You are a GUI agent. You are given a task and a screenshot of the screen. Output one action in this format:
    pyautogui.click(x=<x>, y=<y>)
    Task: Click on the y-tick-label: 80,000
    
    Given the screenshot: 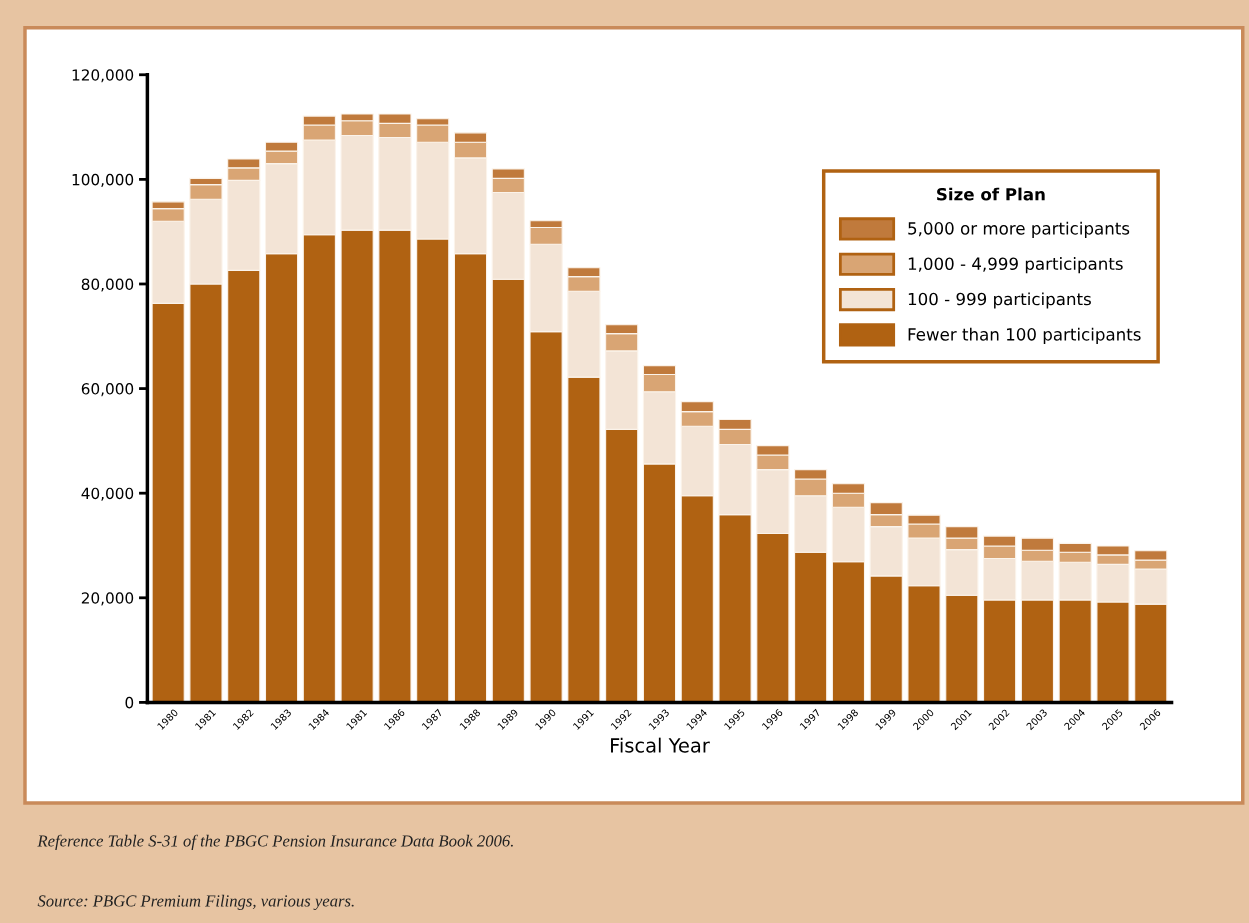 What is the action you would take?
    pyautogui.click(x=107, y=285)
    